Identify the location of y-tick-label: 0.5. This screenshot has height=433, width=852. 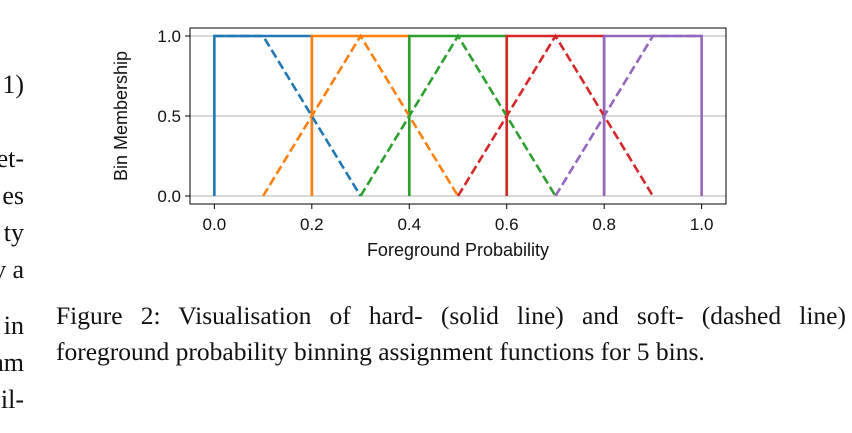
(169, 116).